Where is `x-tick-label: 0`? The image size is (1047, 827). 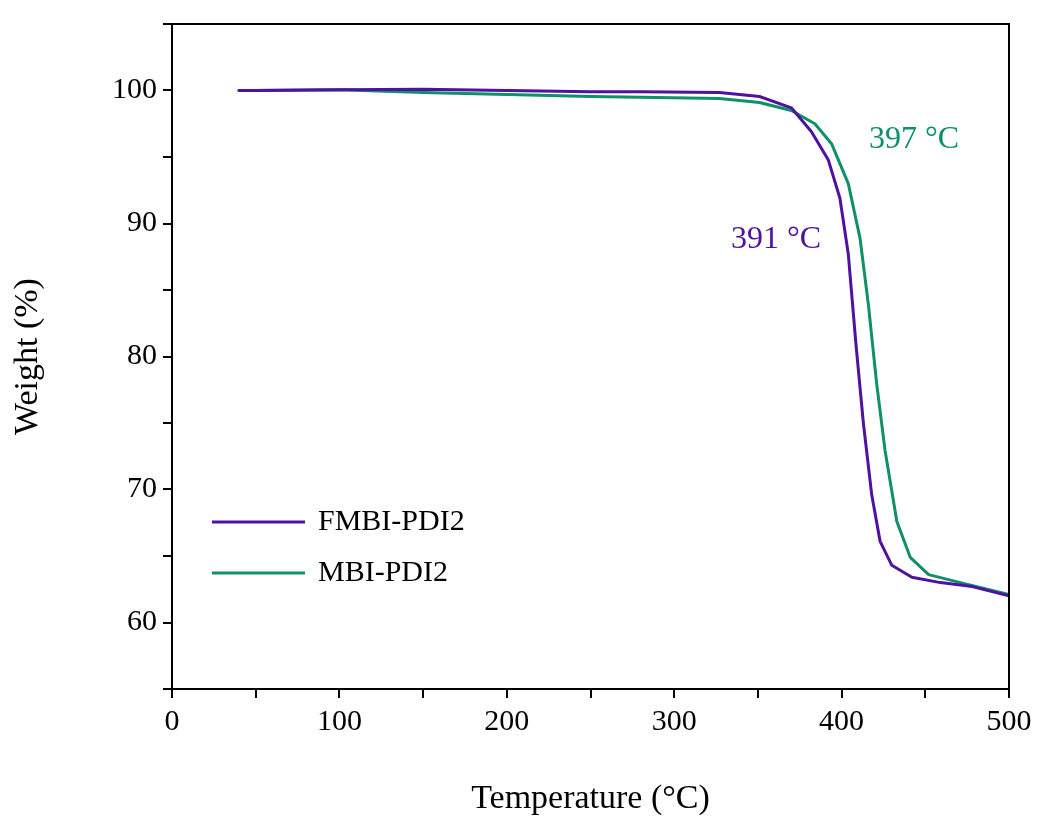 x-tick-label: 0 is located at coordinates (172, 719).